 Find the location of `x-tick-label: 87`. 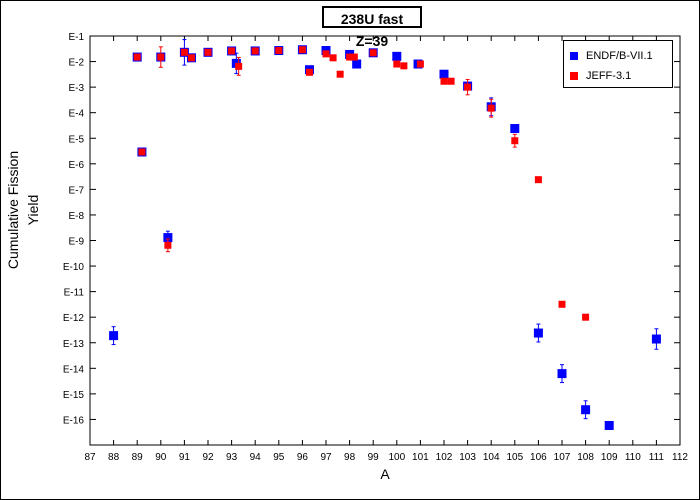

x-tick-label: 87 is located at coordinates (90, 457).